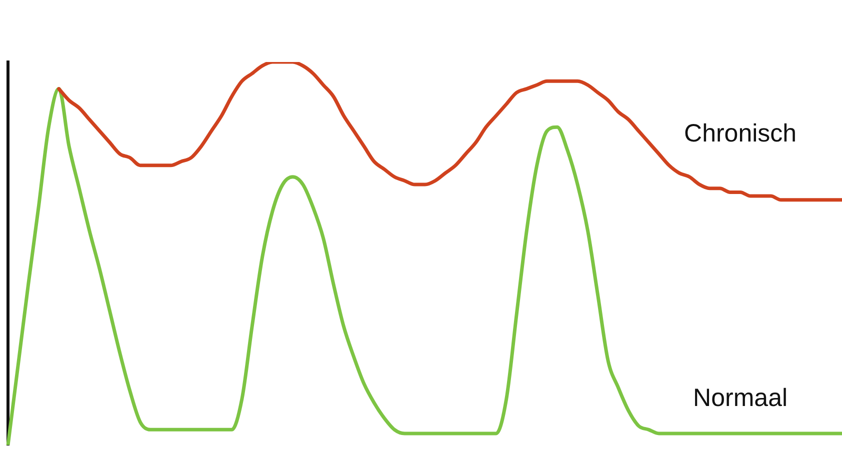 This screenshot has height=450, width=842. Describe the element at coordinates (740, 134) in the screenshot. I see `series-label: Chronisch` at that location.